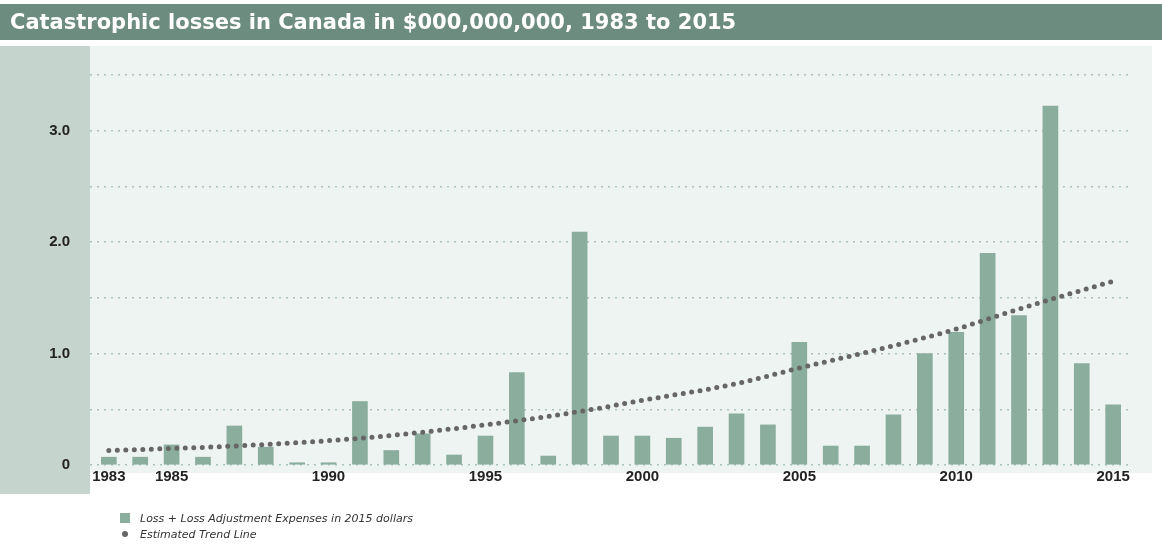  What do you see at coordinates (485, 476) in the screenshot?
I see `x-tick-label: 1995` at bounding box center [485, 476].